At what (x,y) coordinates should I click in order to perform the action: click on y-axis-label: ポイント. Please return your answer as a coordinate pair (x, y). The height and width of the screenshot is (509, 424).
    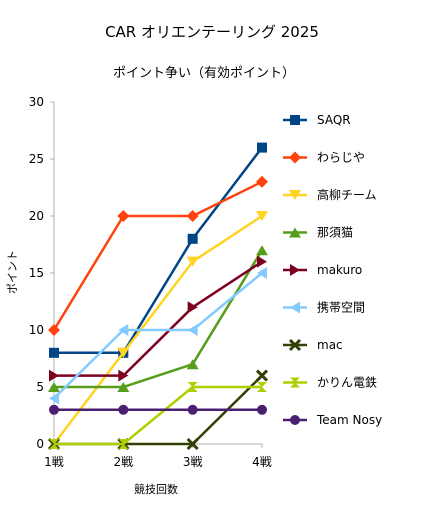
    Looking at the image, I should click on (12, 272).